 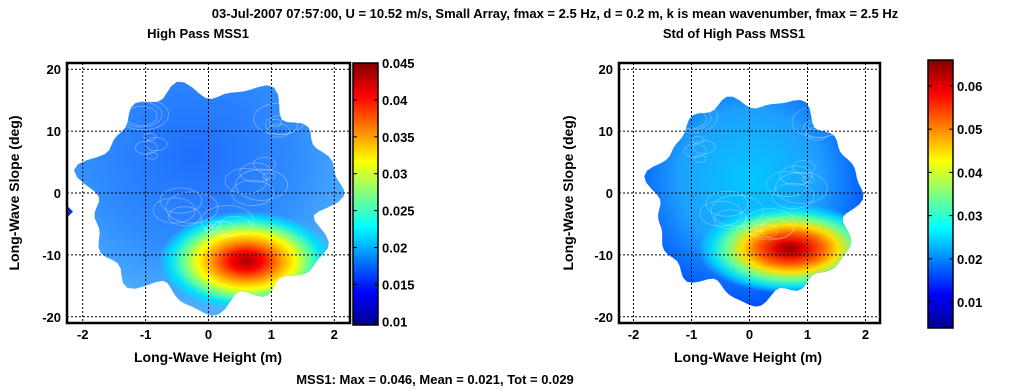 I want to click on panel2-title: Std of High Pass MSS1, so click(x=734, y=33).